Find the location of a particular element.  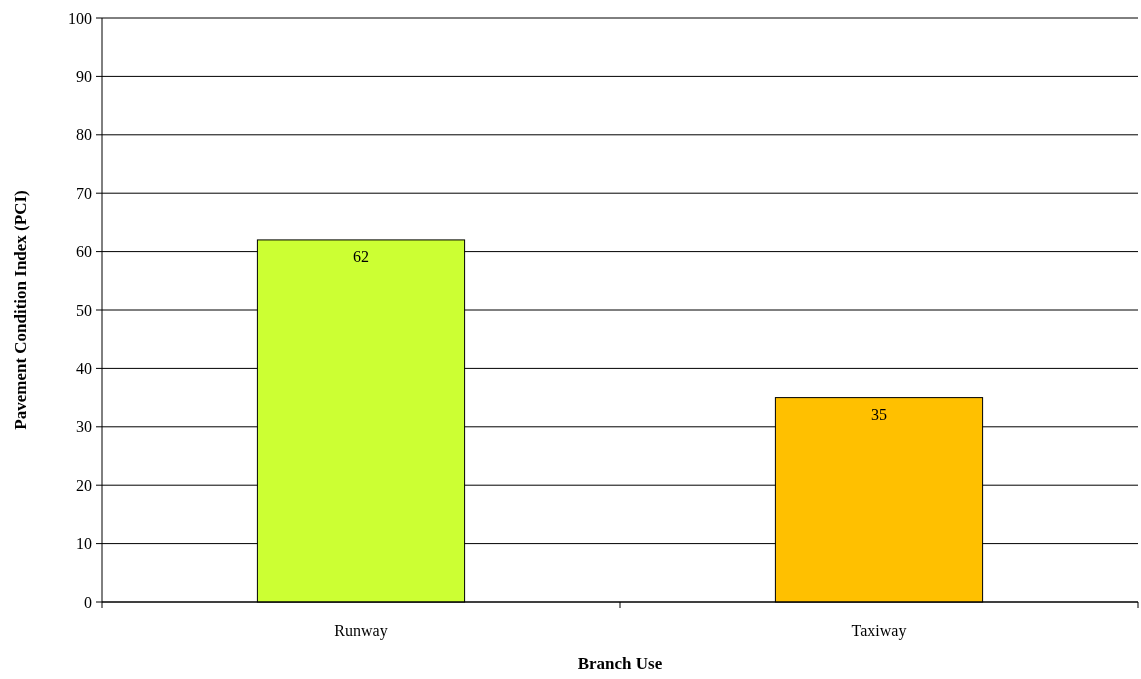

y-tick-label: 40 is located at coordinates (84, 368).